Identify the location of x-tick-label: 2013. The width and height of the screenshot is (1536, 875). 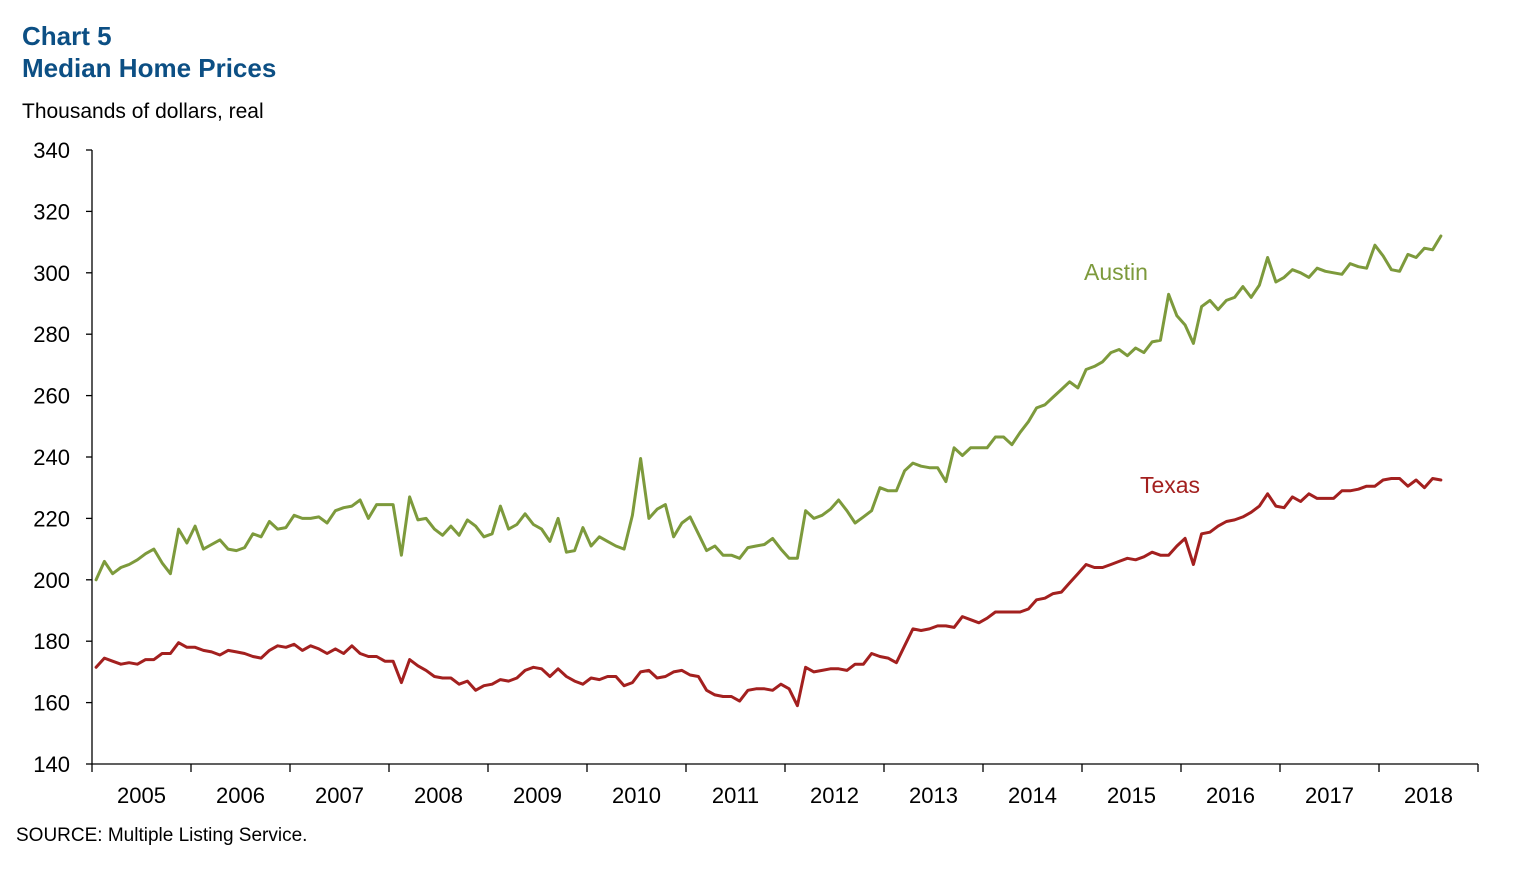
(933, 795).